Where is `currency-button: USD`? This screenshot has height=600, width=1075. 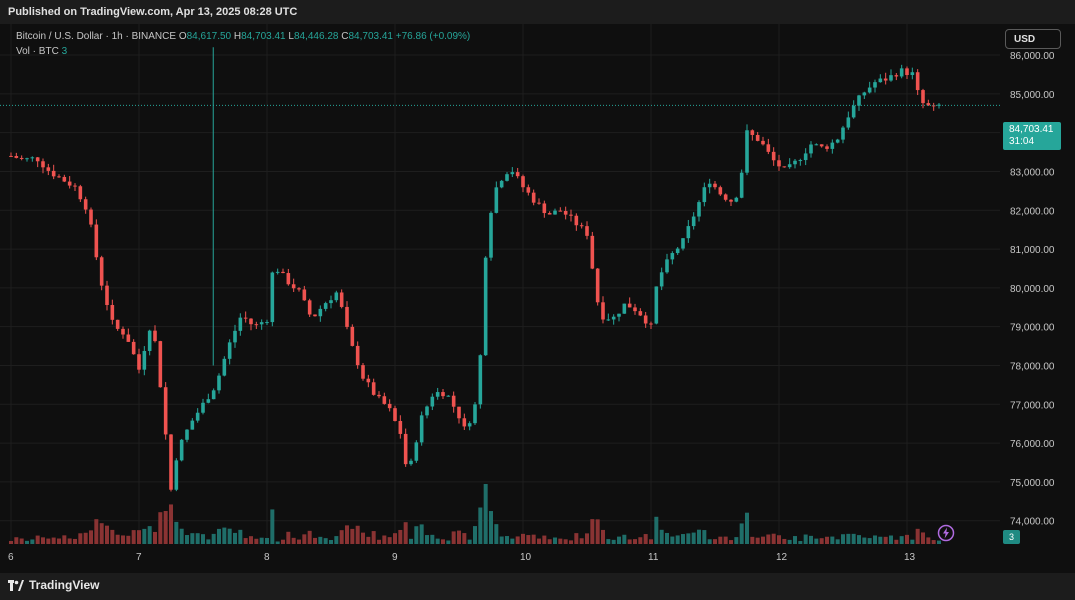 currency-button: USD is located at coordinates (1033, 39).